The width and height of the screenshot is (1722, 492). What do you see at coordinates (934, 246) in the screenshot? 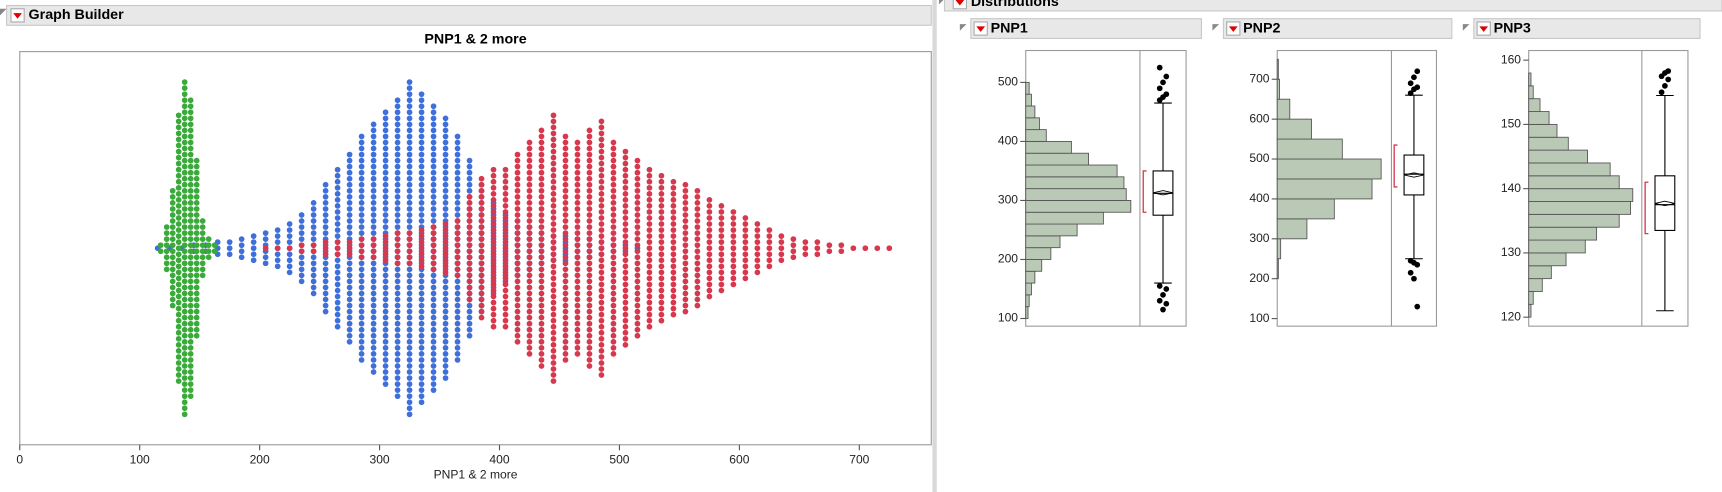
I see `splitter` at bounding box center [934, 246].